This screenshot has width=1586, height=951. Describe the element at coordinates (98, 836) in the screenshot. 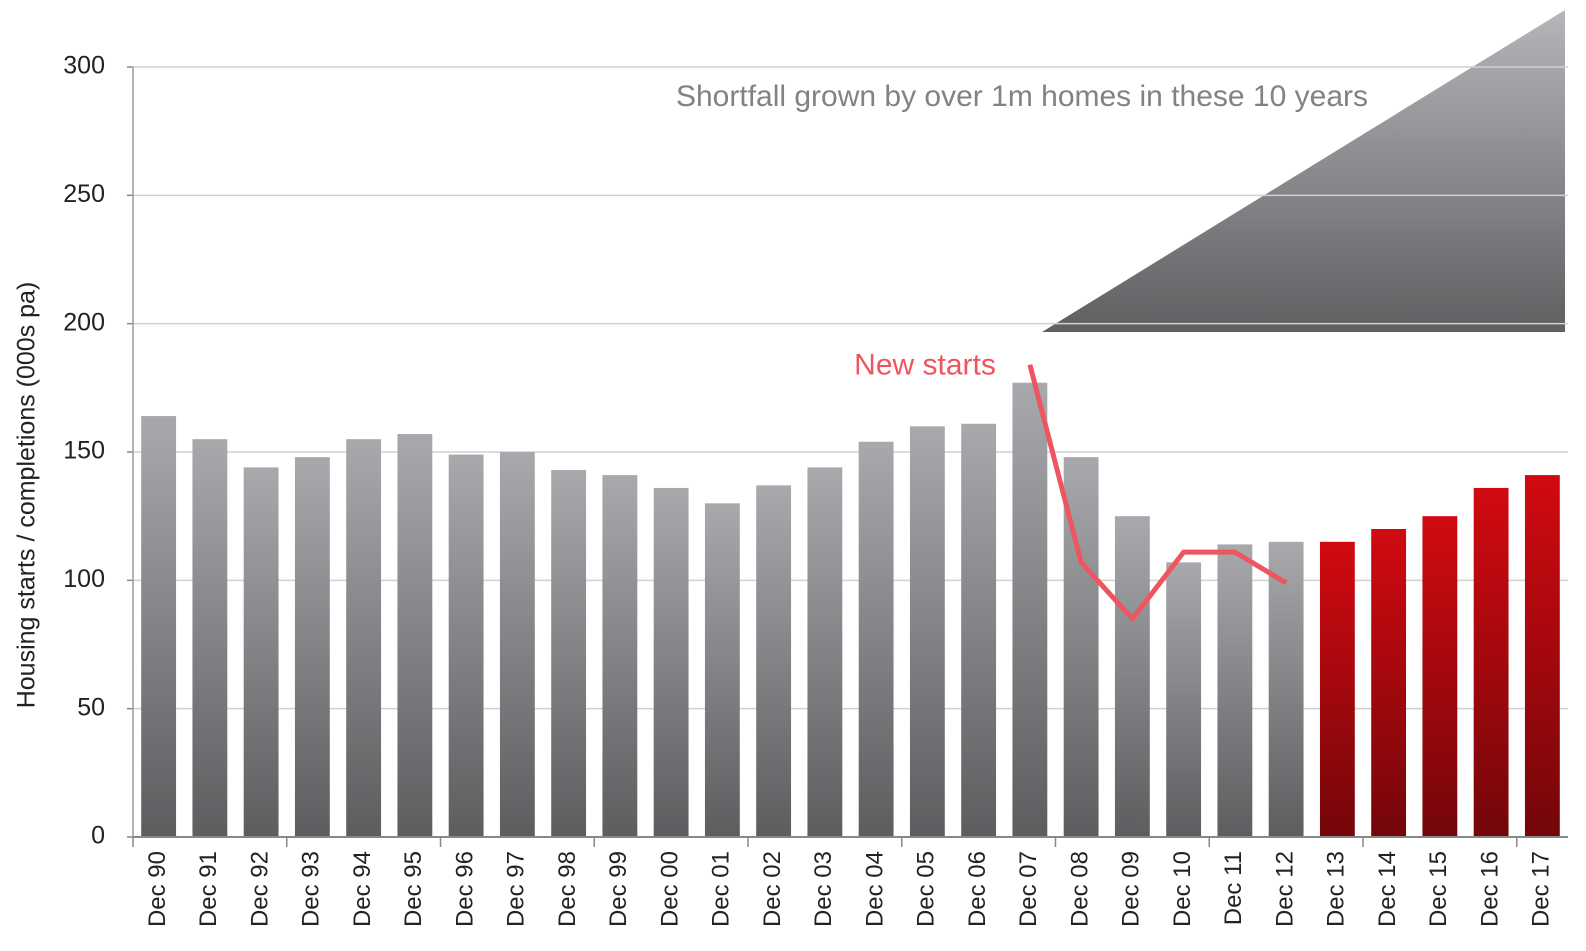

I see `y-tick-label: 0` at that location.